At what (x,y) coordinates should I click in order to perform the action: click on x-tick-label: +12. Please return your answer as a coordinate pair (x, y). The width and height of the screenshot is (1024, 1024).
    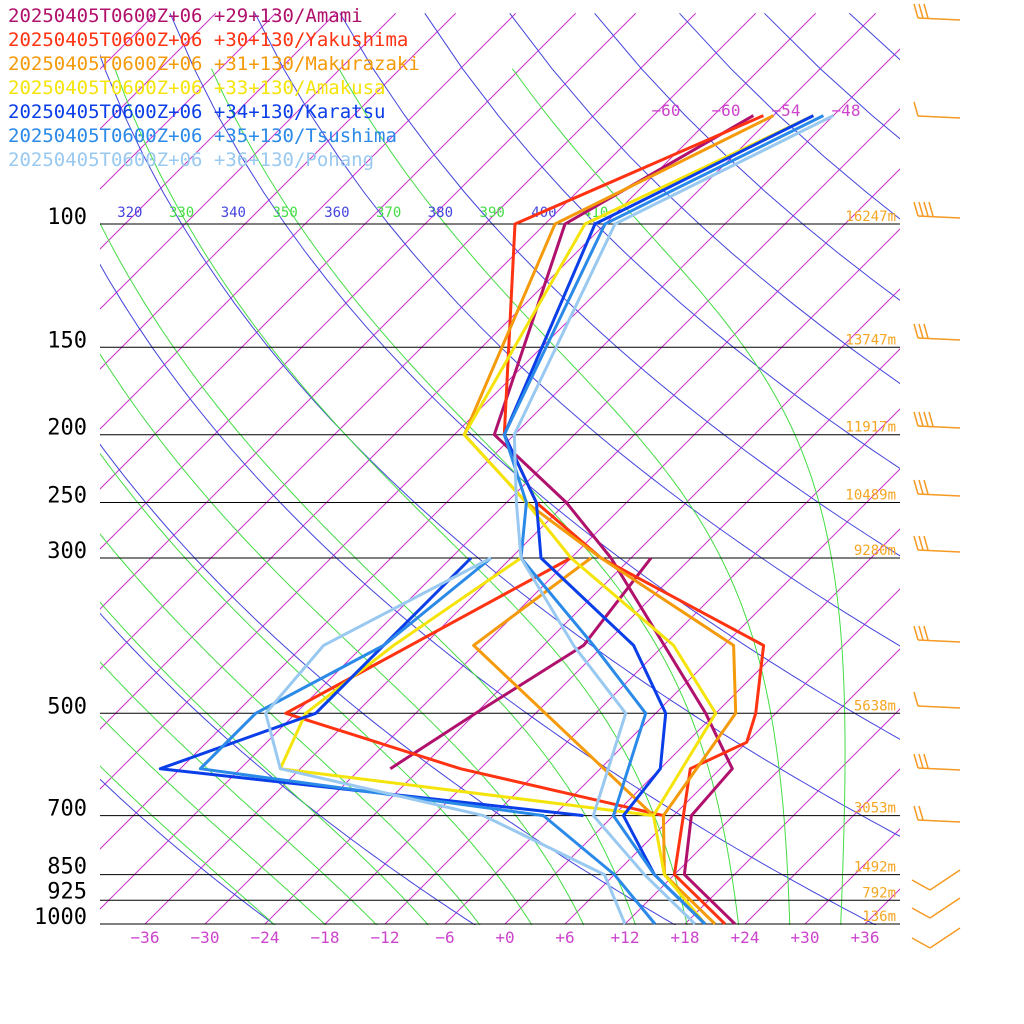
    Looking at the image, I should click on (625, 937).